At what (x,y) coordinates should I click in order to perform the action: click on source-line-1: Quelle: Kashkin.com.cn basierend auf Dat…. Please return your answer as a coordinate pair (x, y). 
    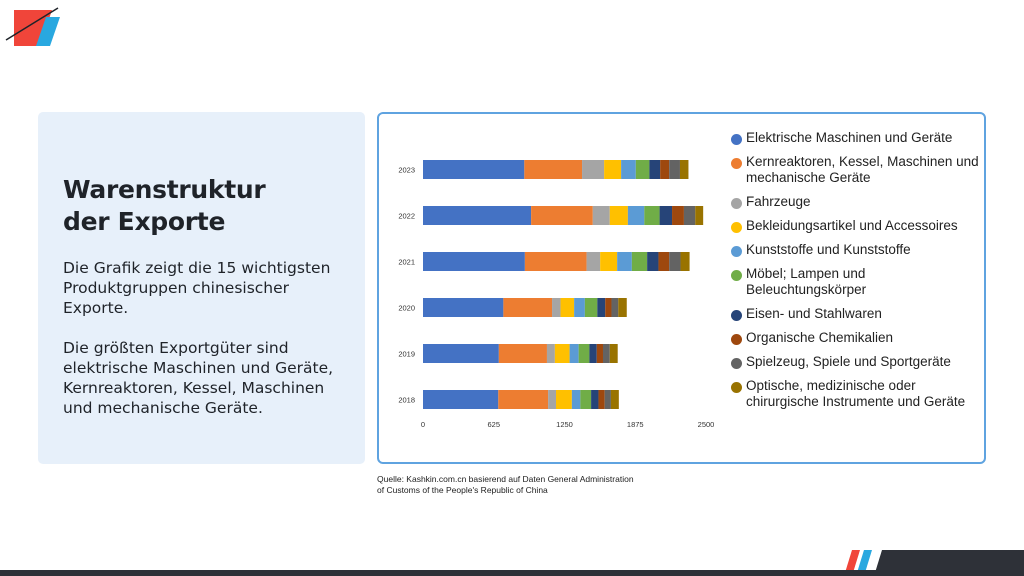
    Looking at the image, I should click on (505, 479).